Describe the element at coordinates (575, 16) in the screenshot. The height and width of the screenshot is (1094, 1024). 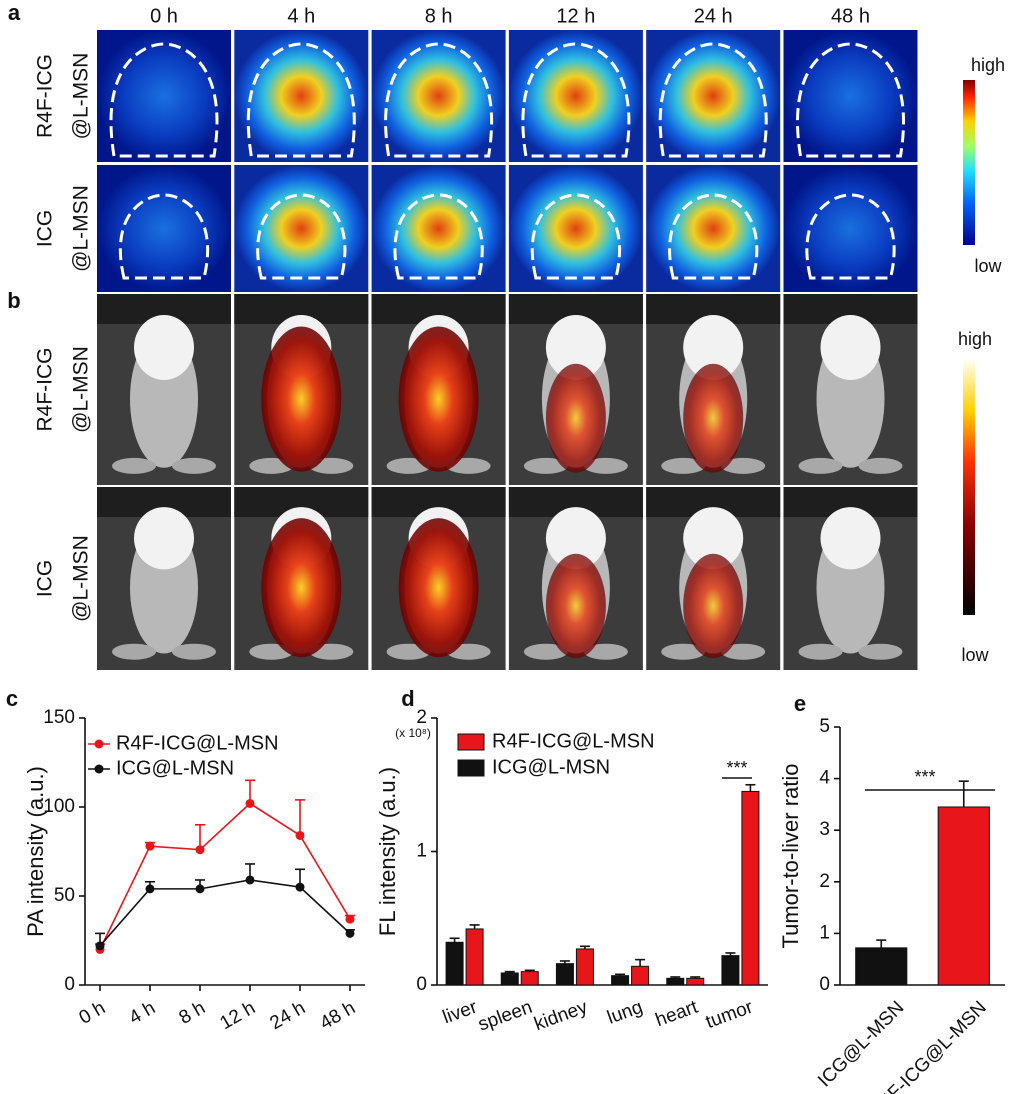
I see `column-header: 12 h` at that location.